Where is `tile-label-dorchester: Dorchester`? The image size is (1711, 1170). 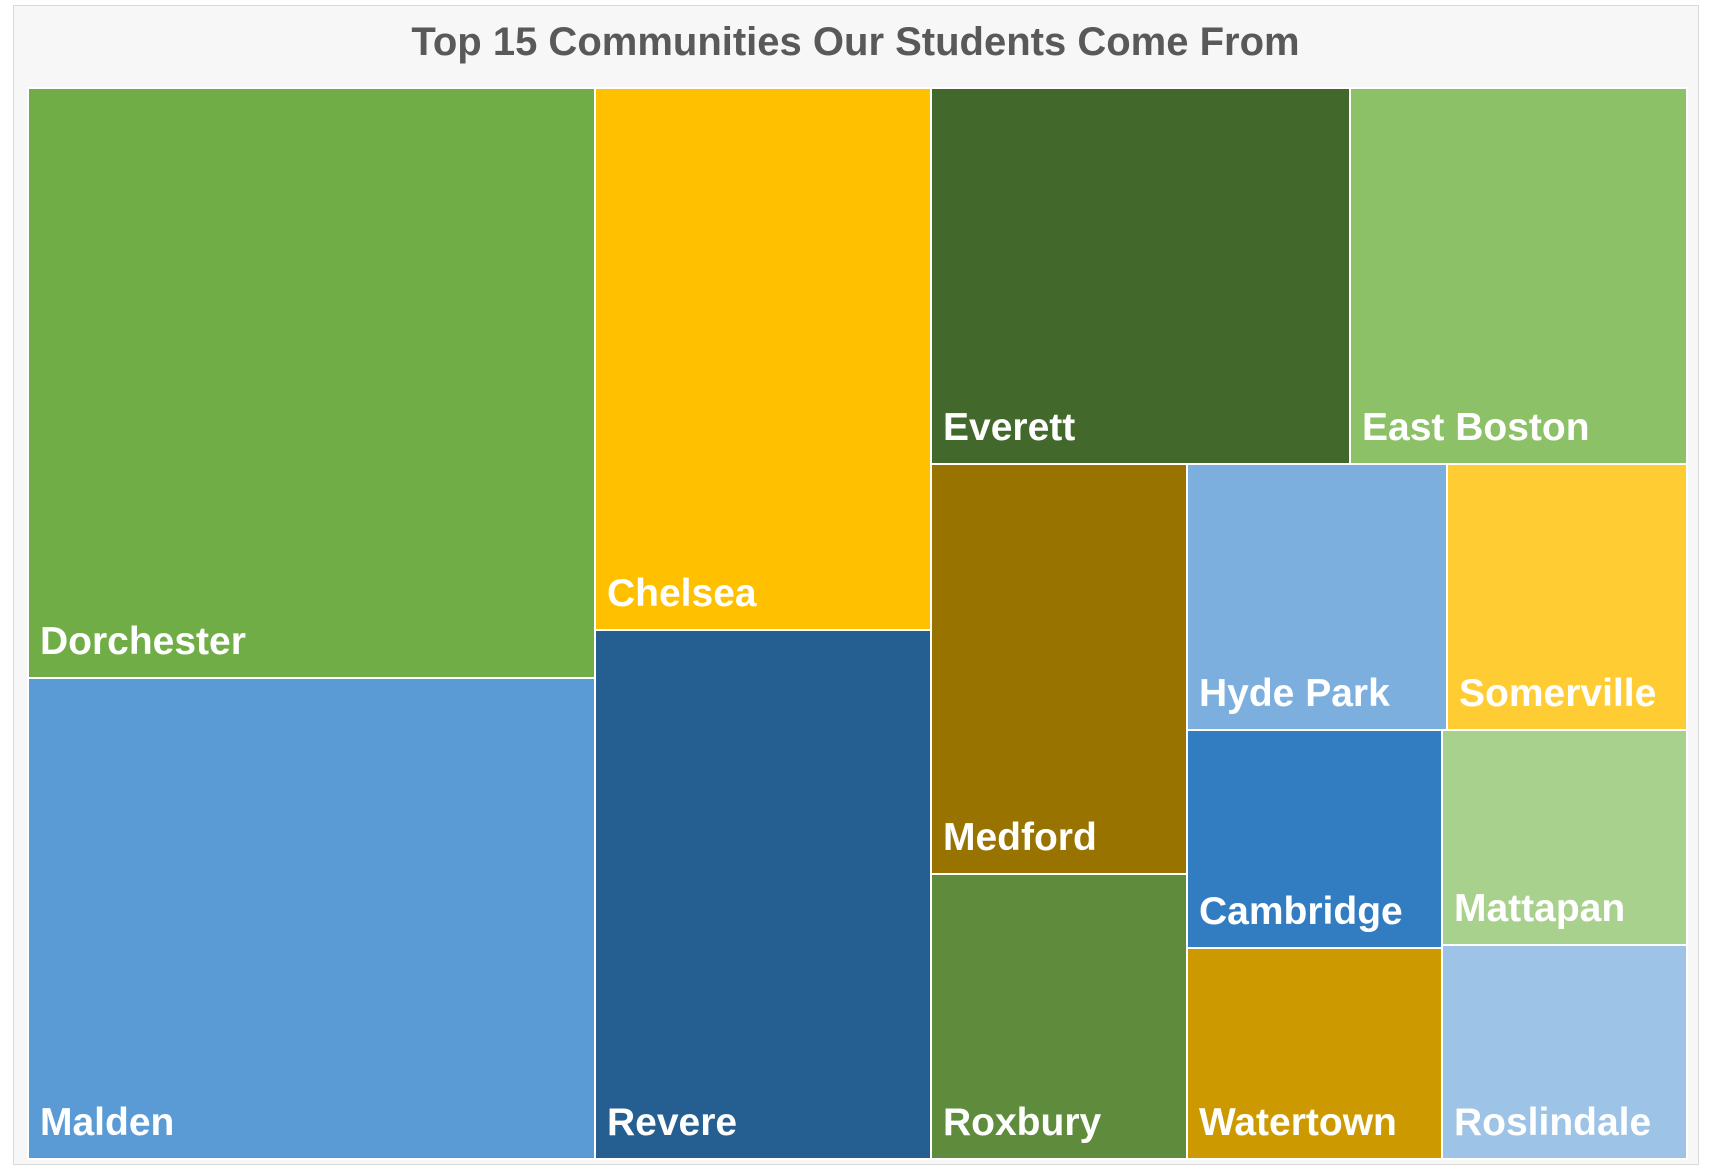 tile-label-dorchester: Dorchester is located at coordinates (143, 641).